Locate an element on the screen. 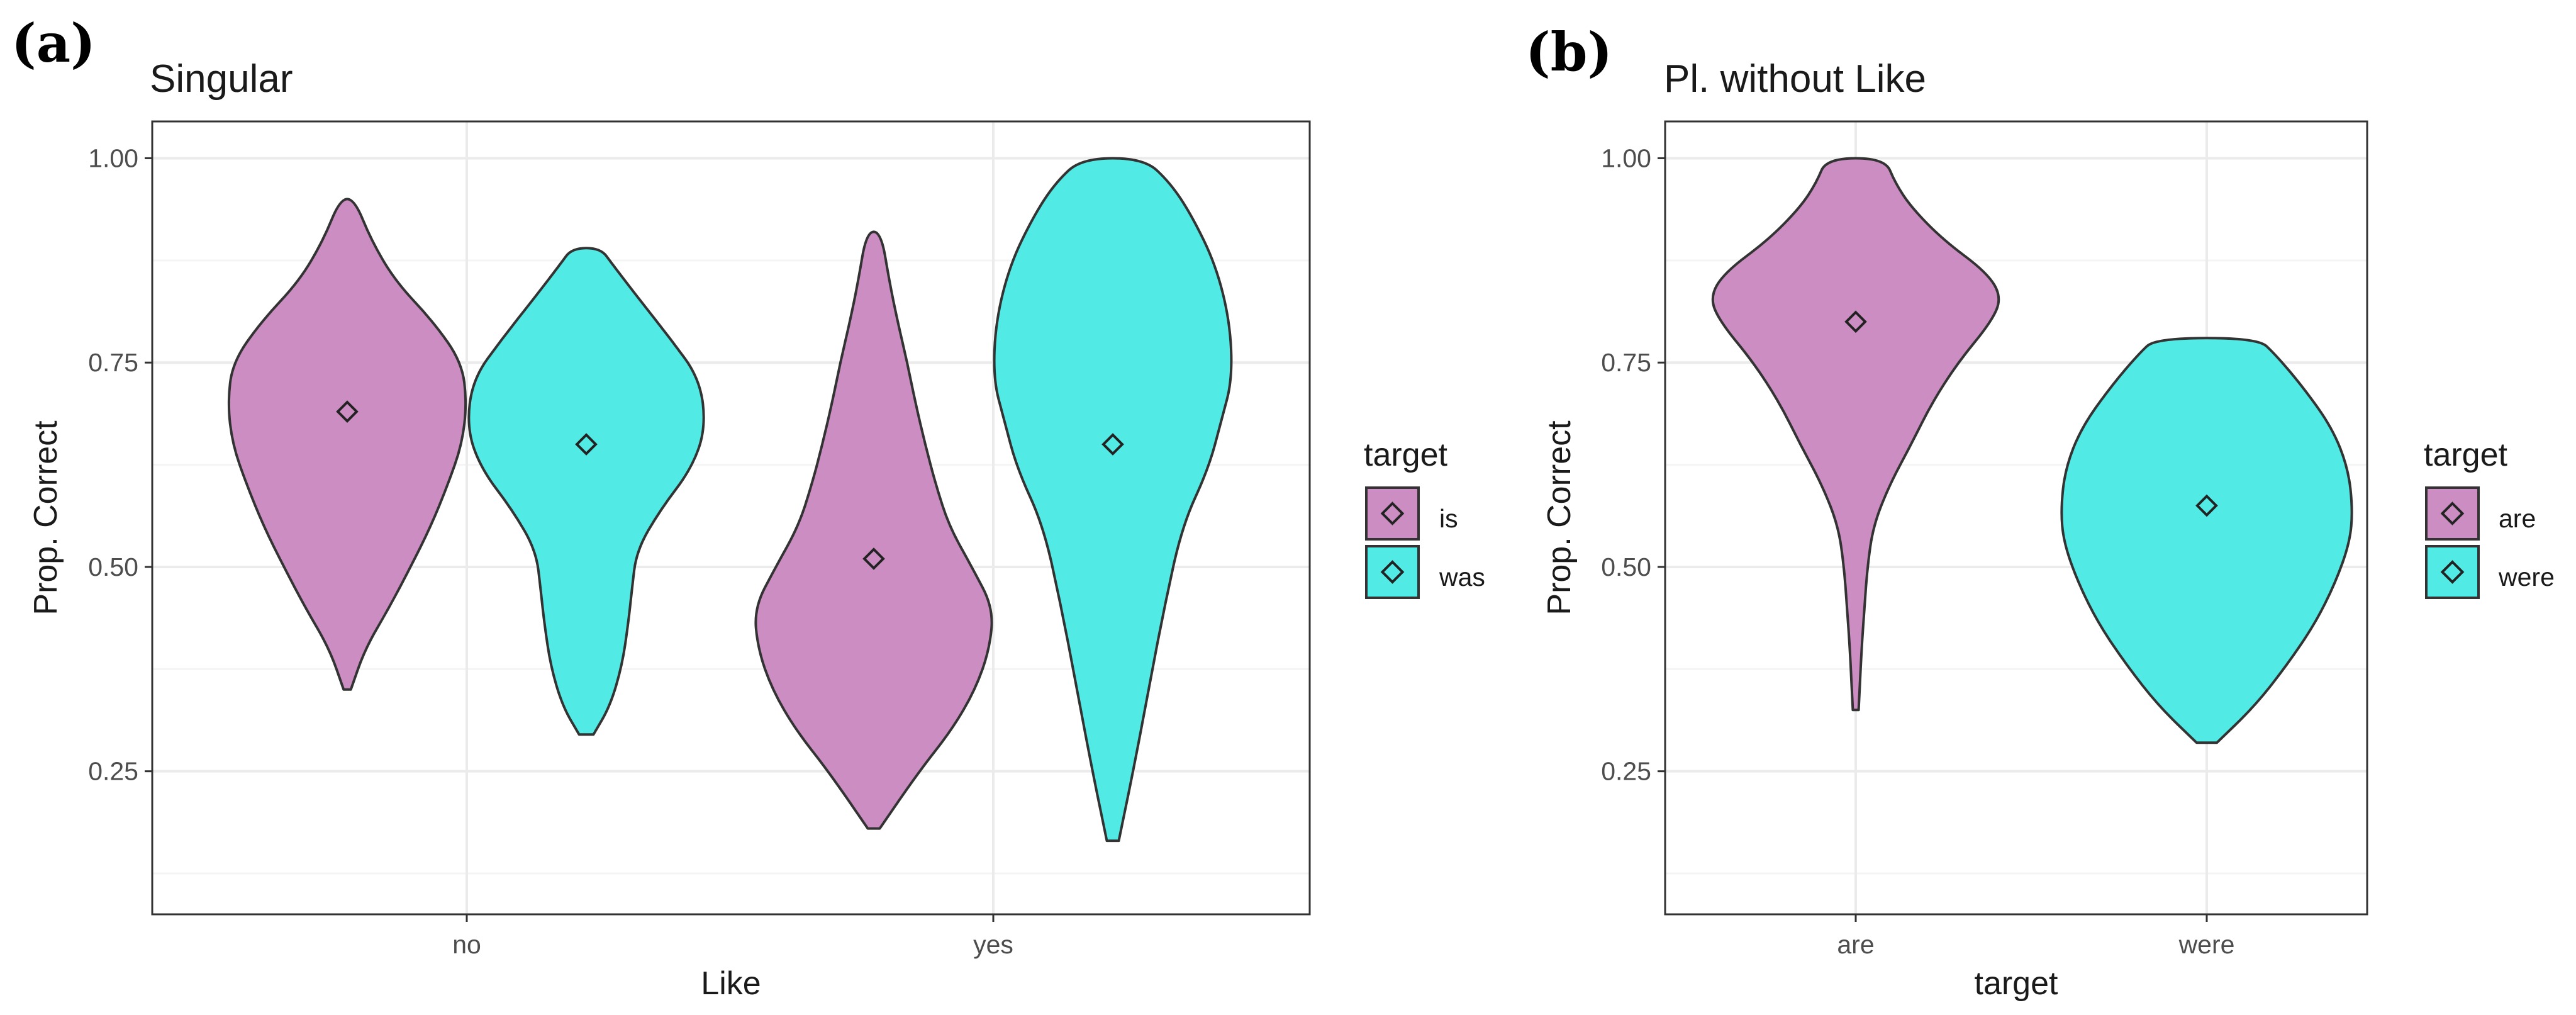 Image resolution: width=2576 pixels, height=1015 pixels. mean-point-yes-is is located at coordinates (873, 558).